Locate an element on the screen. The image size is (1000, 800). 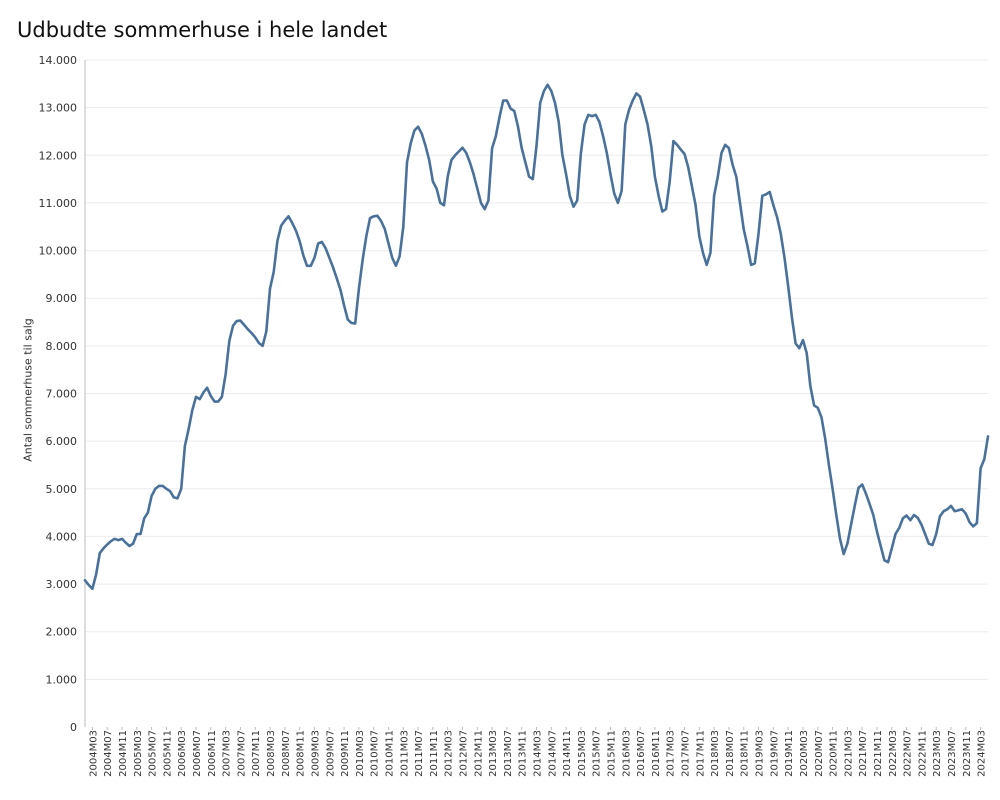
x-tick-label: 2006M11 is located at coordinates (212, 753).